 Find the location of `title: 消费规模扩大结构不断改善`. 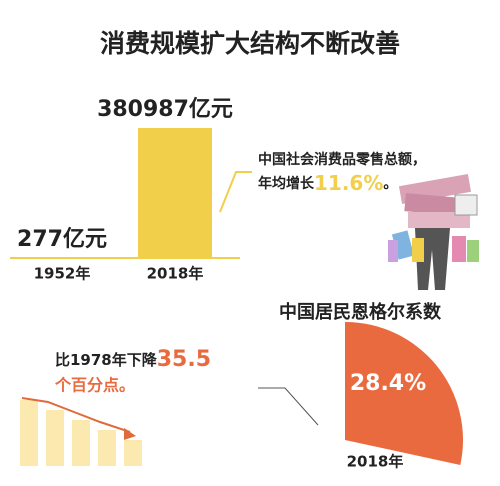

title: 消费规模扩大结构不断改善 is located at coordinates (250, 43).